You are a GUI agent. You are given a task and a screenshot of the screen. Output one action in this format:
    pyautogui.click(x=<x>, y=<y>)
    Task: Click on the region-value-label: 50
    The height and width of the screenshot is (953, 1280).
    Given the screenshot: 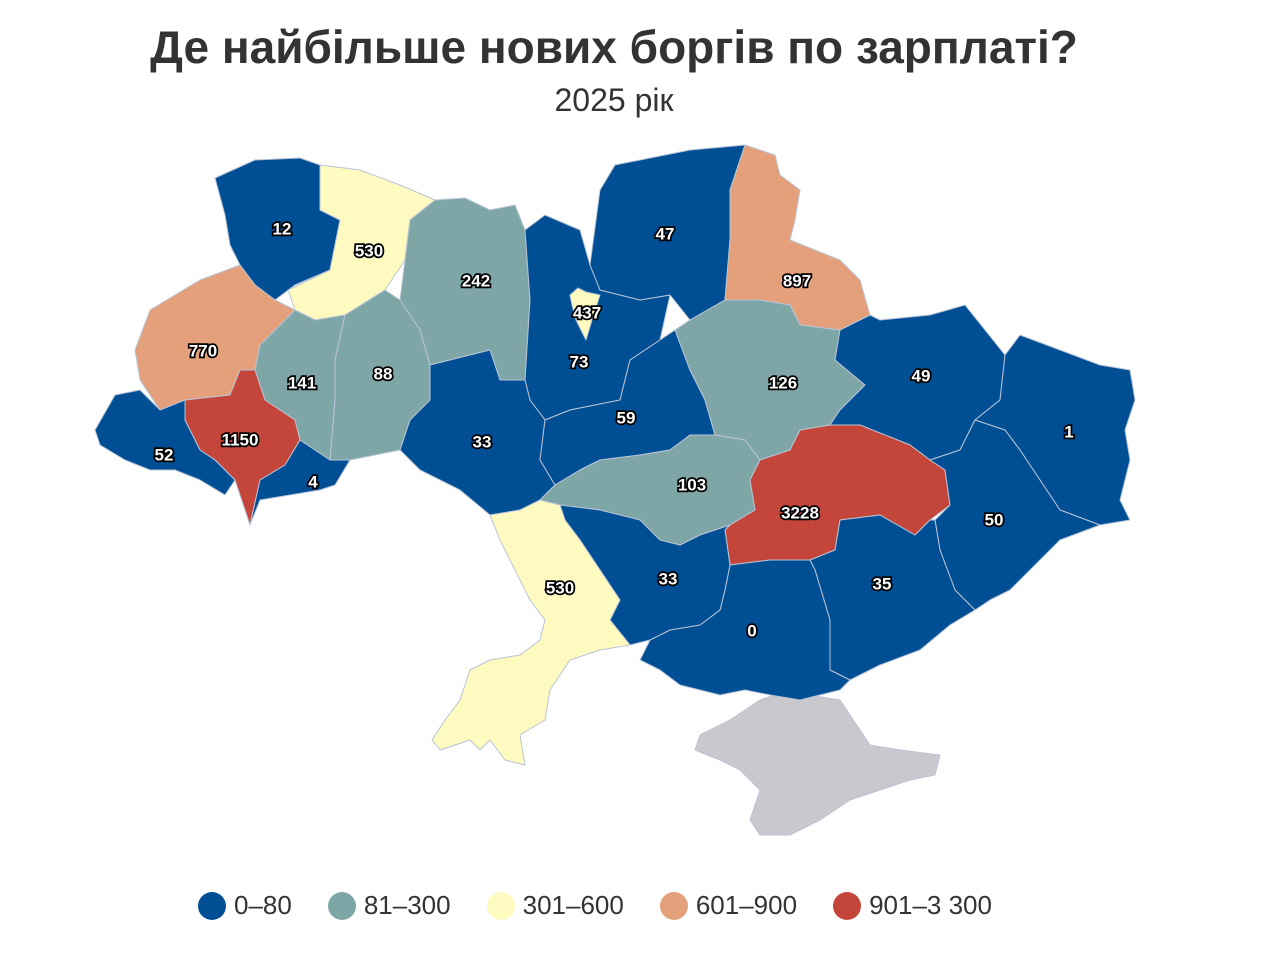 What is the action you would take?
    pyautogui.click(x=994, y=519)
    